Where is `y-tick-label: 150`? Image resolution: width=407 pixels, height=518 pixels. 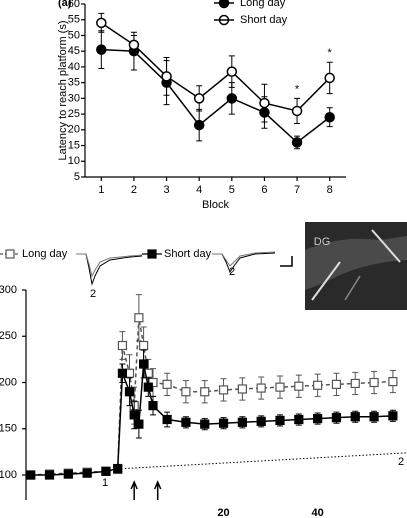 y-tick-label: 150 is located at coordinates (8, 429).